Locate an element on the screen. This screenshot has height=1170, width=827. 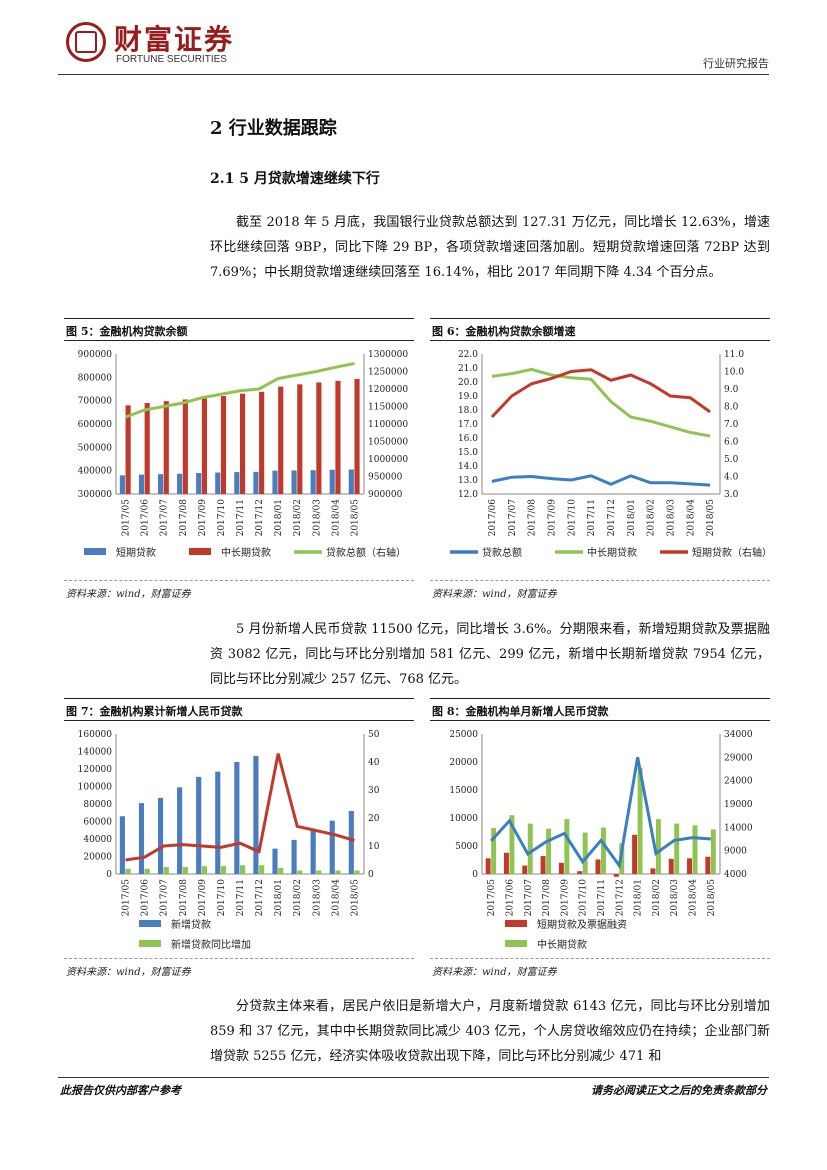
y-tick-right: 29000 is located at coordinates (738, 758).